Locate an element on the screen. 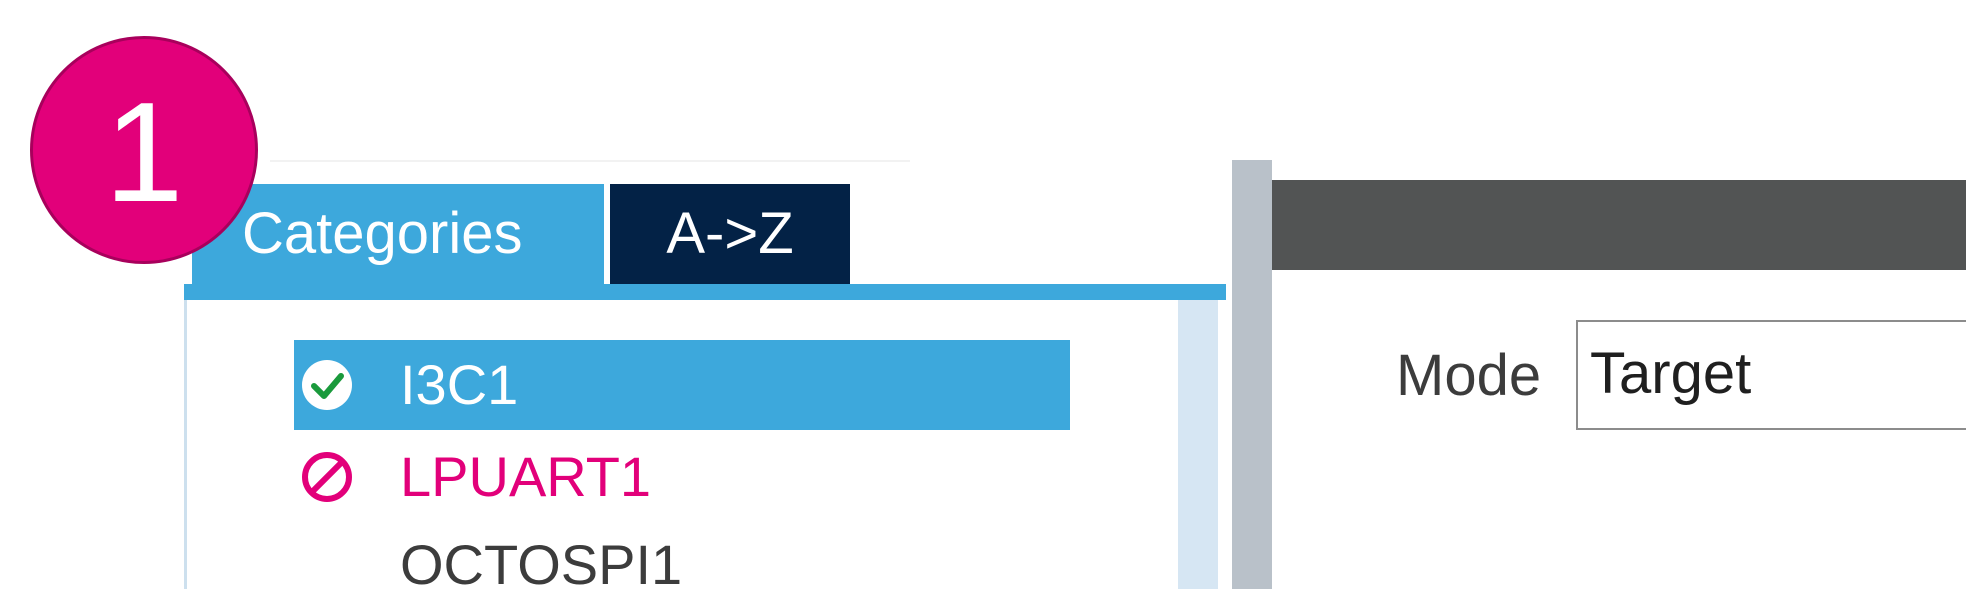 Image resolution: width=1966 pixels, height=589 pixels. tab-a-to-z: A->Z is located at coordinates (730, 234).